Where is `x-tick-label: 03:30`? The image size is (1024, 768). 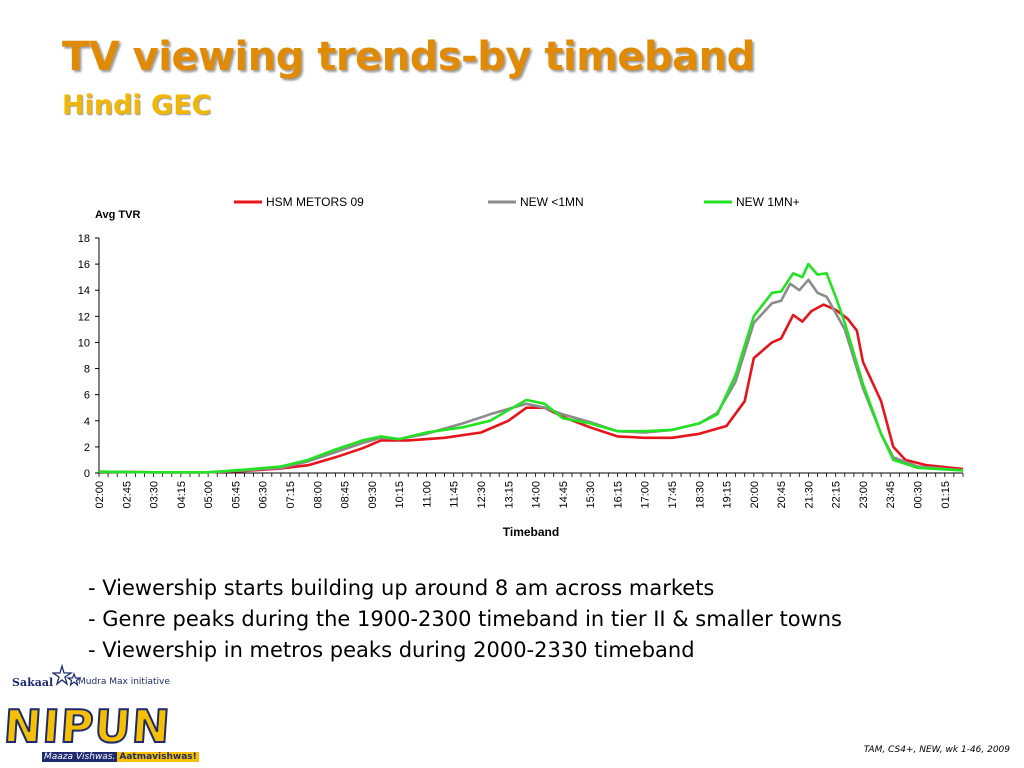
x-tick-label: 03:30 is located at coordinates (155, 495).